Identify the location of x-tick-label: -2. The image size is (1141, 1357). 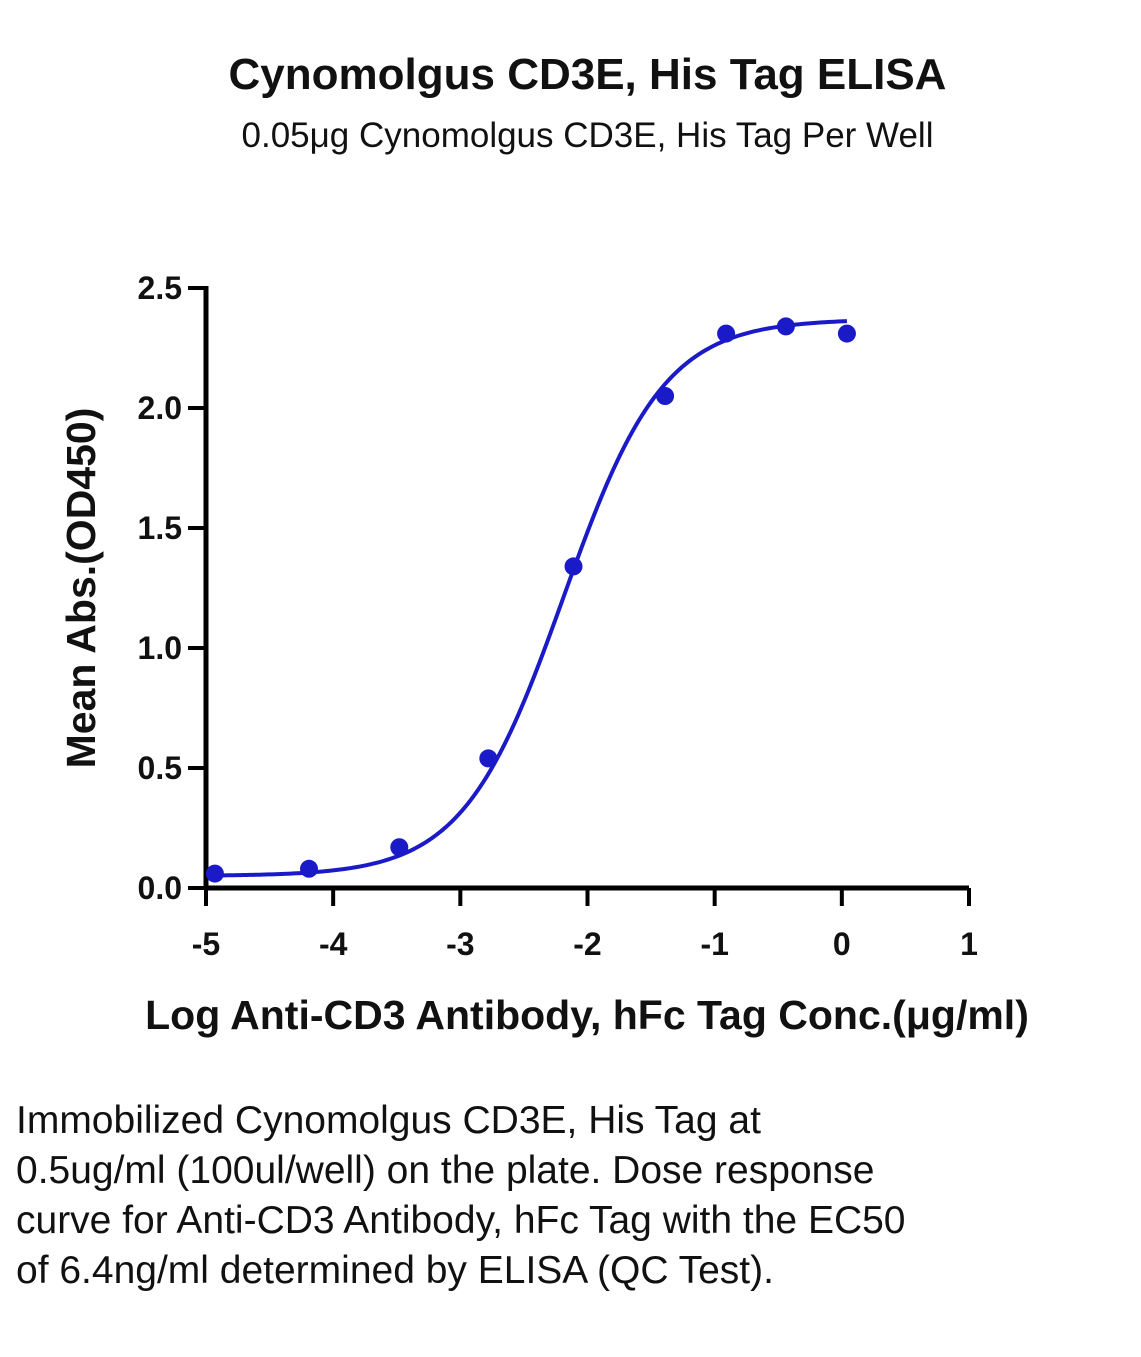
(587, 944).